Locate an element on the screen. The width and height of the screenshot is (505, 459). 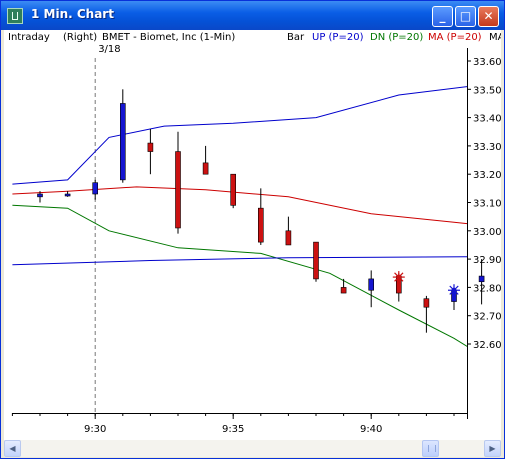
chart-app-icon is located at coordinates (15, 16).